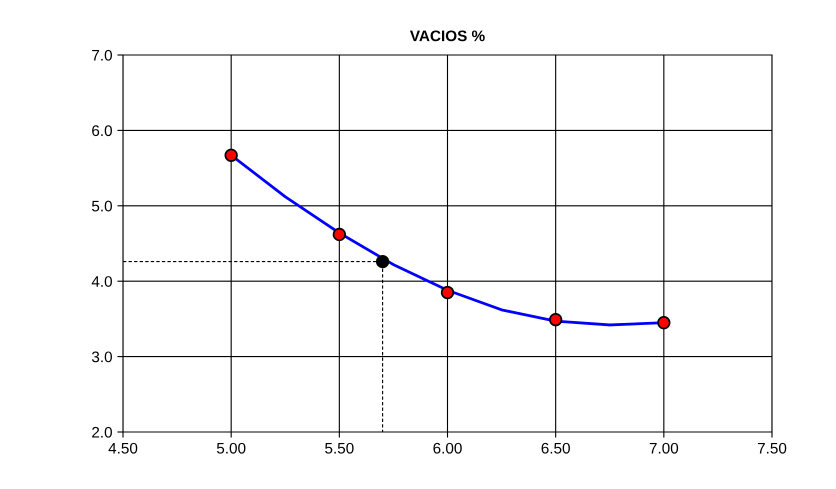  Describe the element at coordinates (102, 281) in the screenshot. I see `y-tick-label: 4.0` at that location.